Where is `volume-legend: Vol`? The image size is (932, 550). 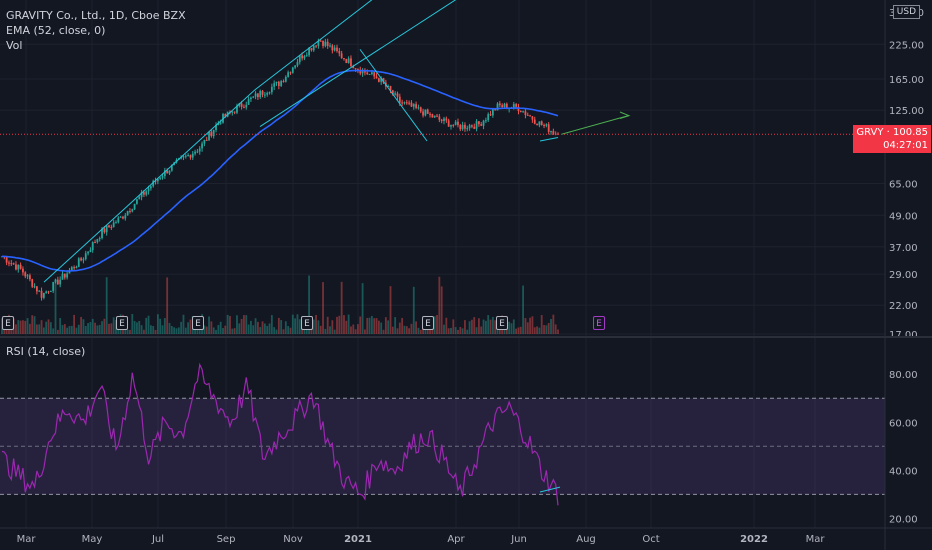 volume-legend: Vol is located at coordinates (14, 45).